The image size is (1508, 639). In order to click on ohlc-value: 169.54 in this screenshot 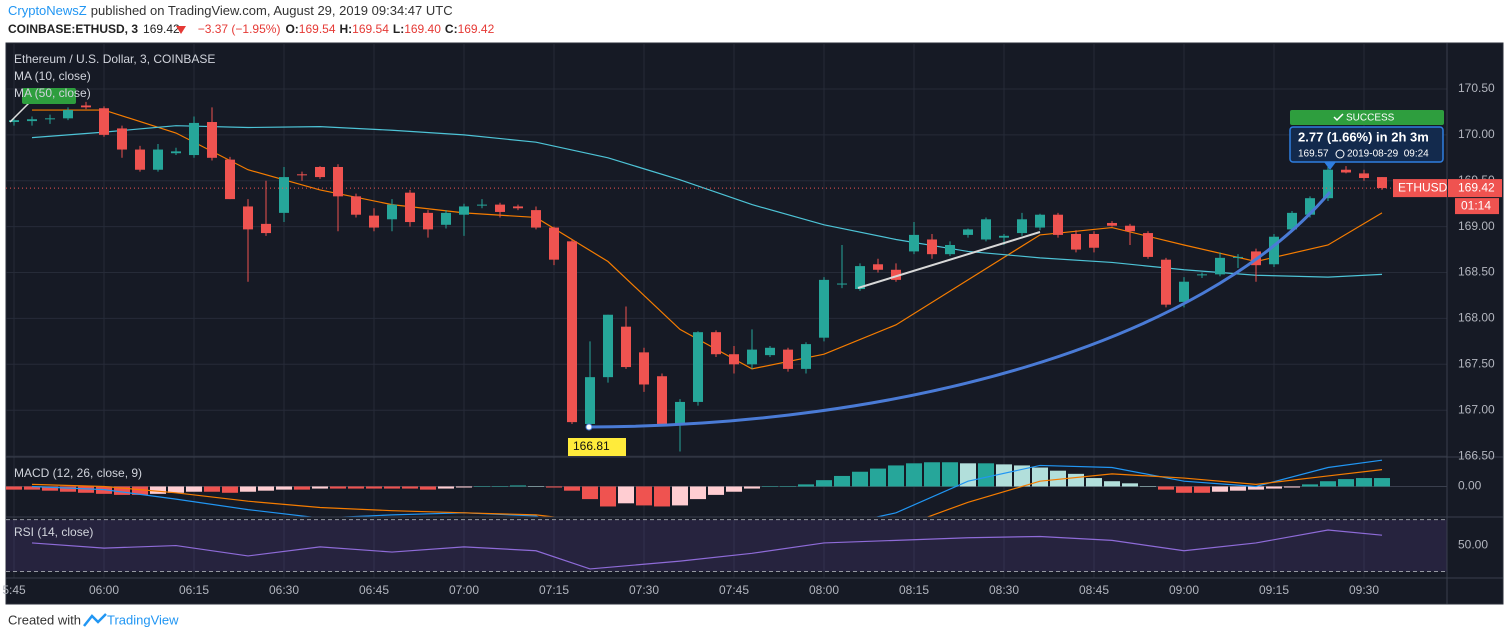, I will do `click(317, 29)`.